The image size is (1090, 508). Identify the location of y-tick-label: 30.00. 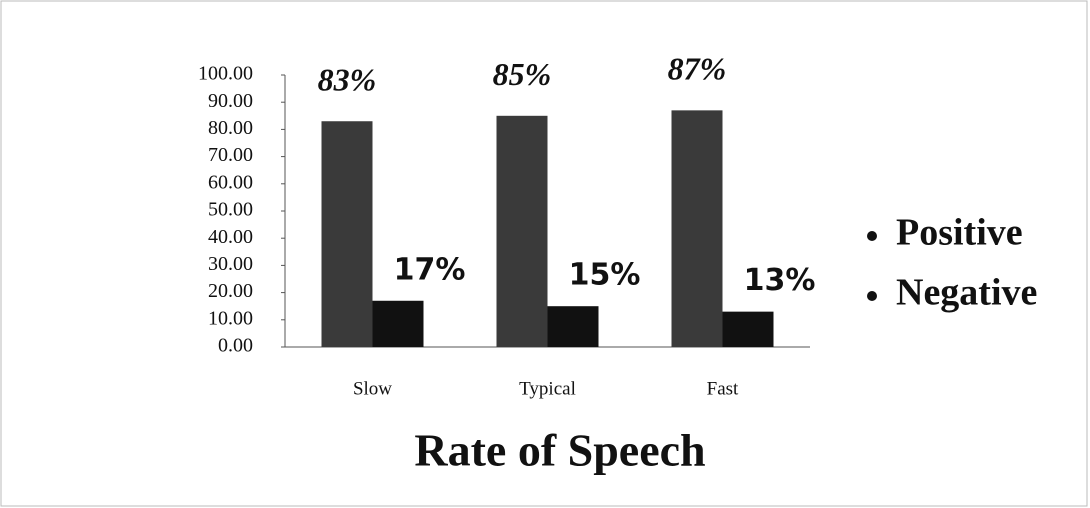
(230, 264).